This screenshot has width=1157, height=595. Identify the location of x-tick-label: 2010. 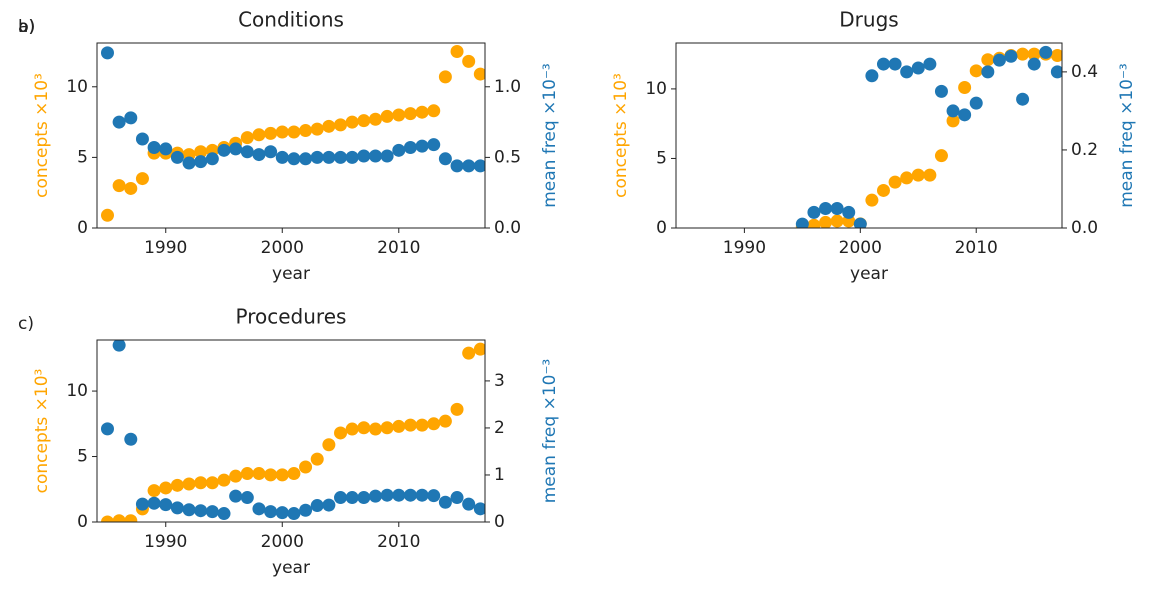
(398, 248).